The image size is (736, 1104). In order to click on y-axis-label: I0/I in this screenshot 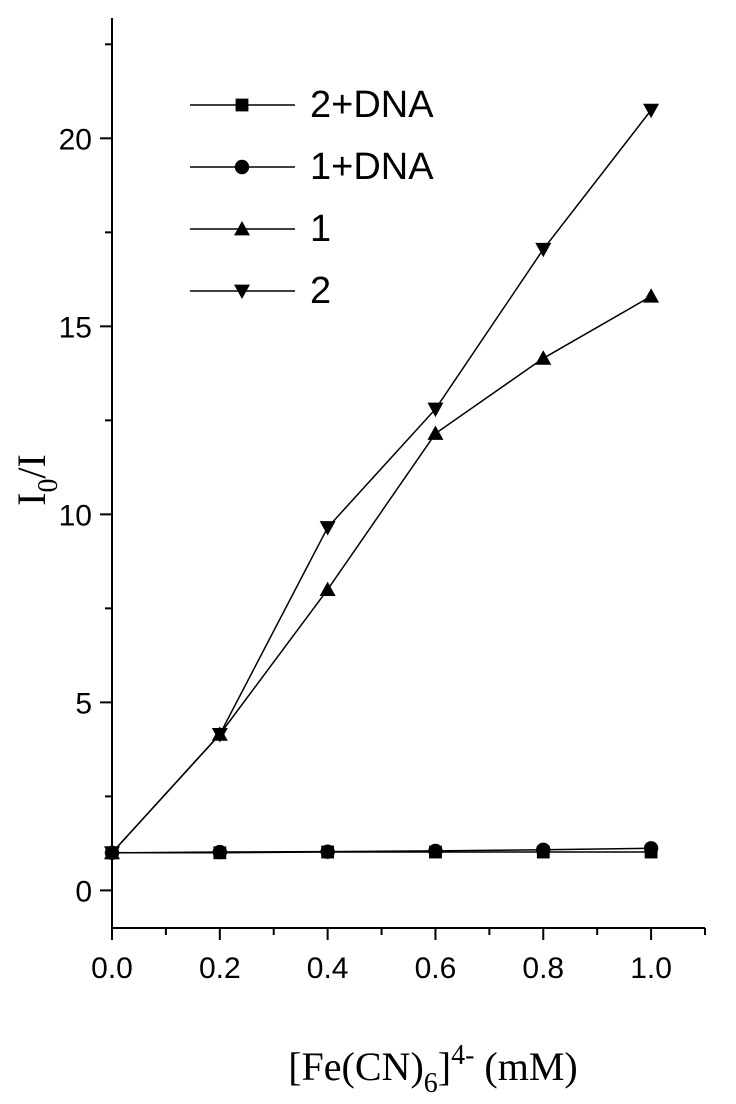, I will do `click(36, 480)`.